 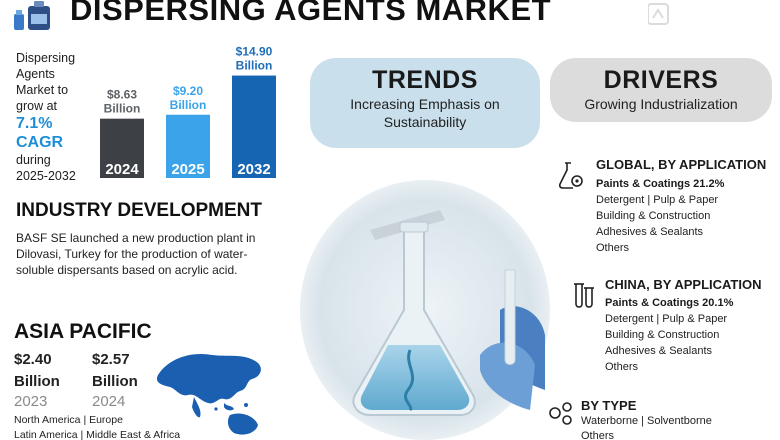 What do you see at coordinates (622, 367) in the screenshot?
I see `china-application-item: Others` at bounding box center [622, 367].